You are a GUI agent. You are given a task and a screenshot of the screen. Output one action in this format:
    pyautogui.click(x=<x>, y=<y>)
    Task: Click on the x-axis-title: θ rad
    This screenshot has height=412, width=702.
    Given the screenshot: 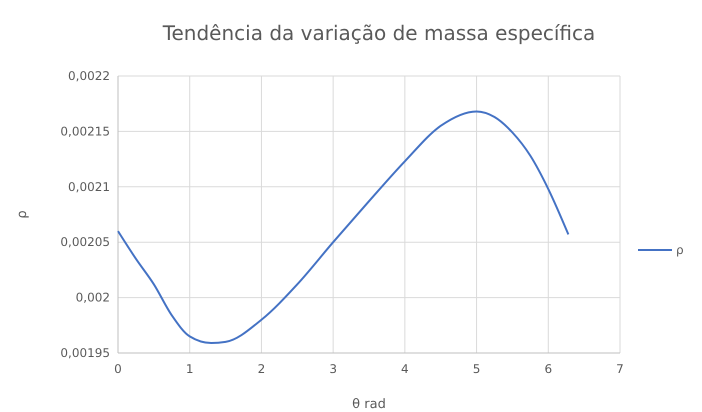 What is the action you would take?
    pyautogui.click(x=369, y=404)
    